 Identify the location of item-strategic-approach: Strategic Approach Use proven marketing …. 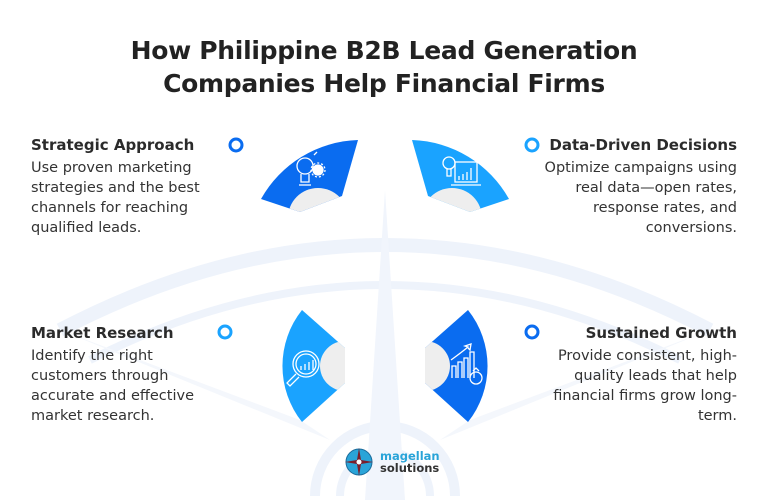
(131, 187).